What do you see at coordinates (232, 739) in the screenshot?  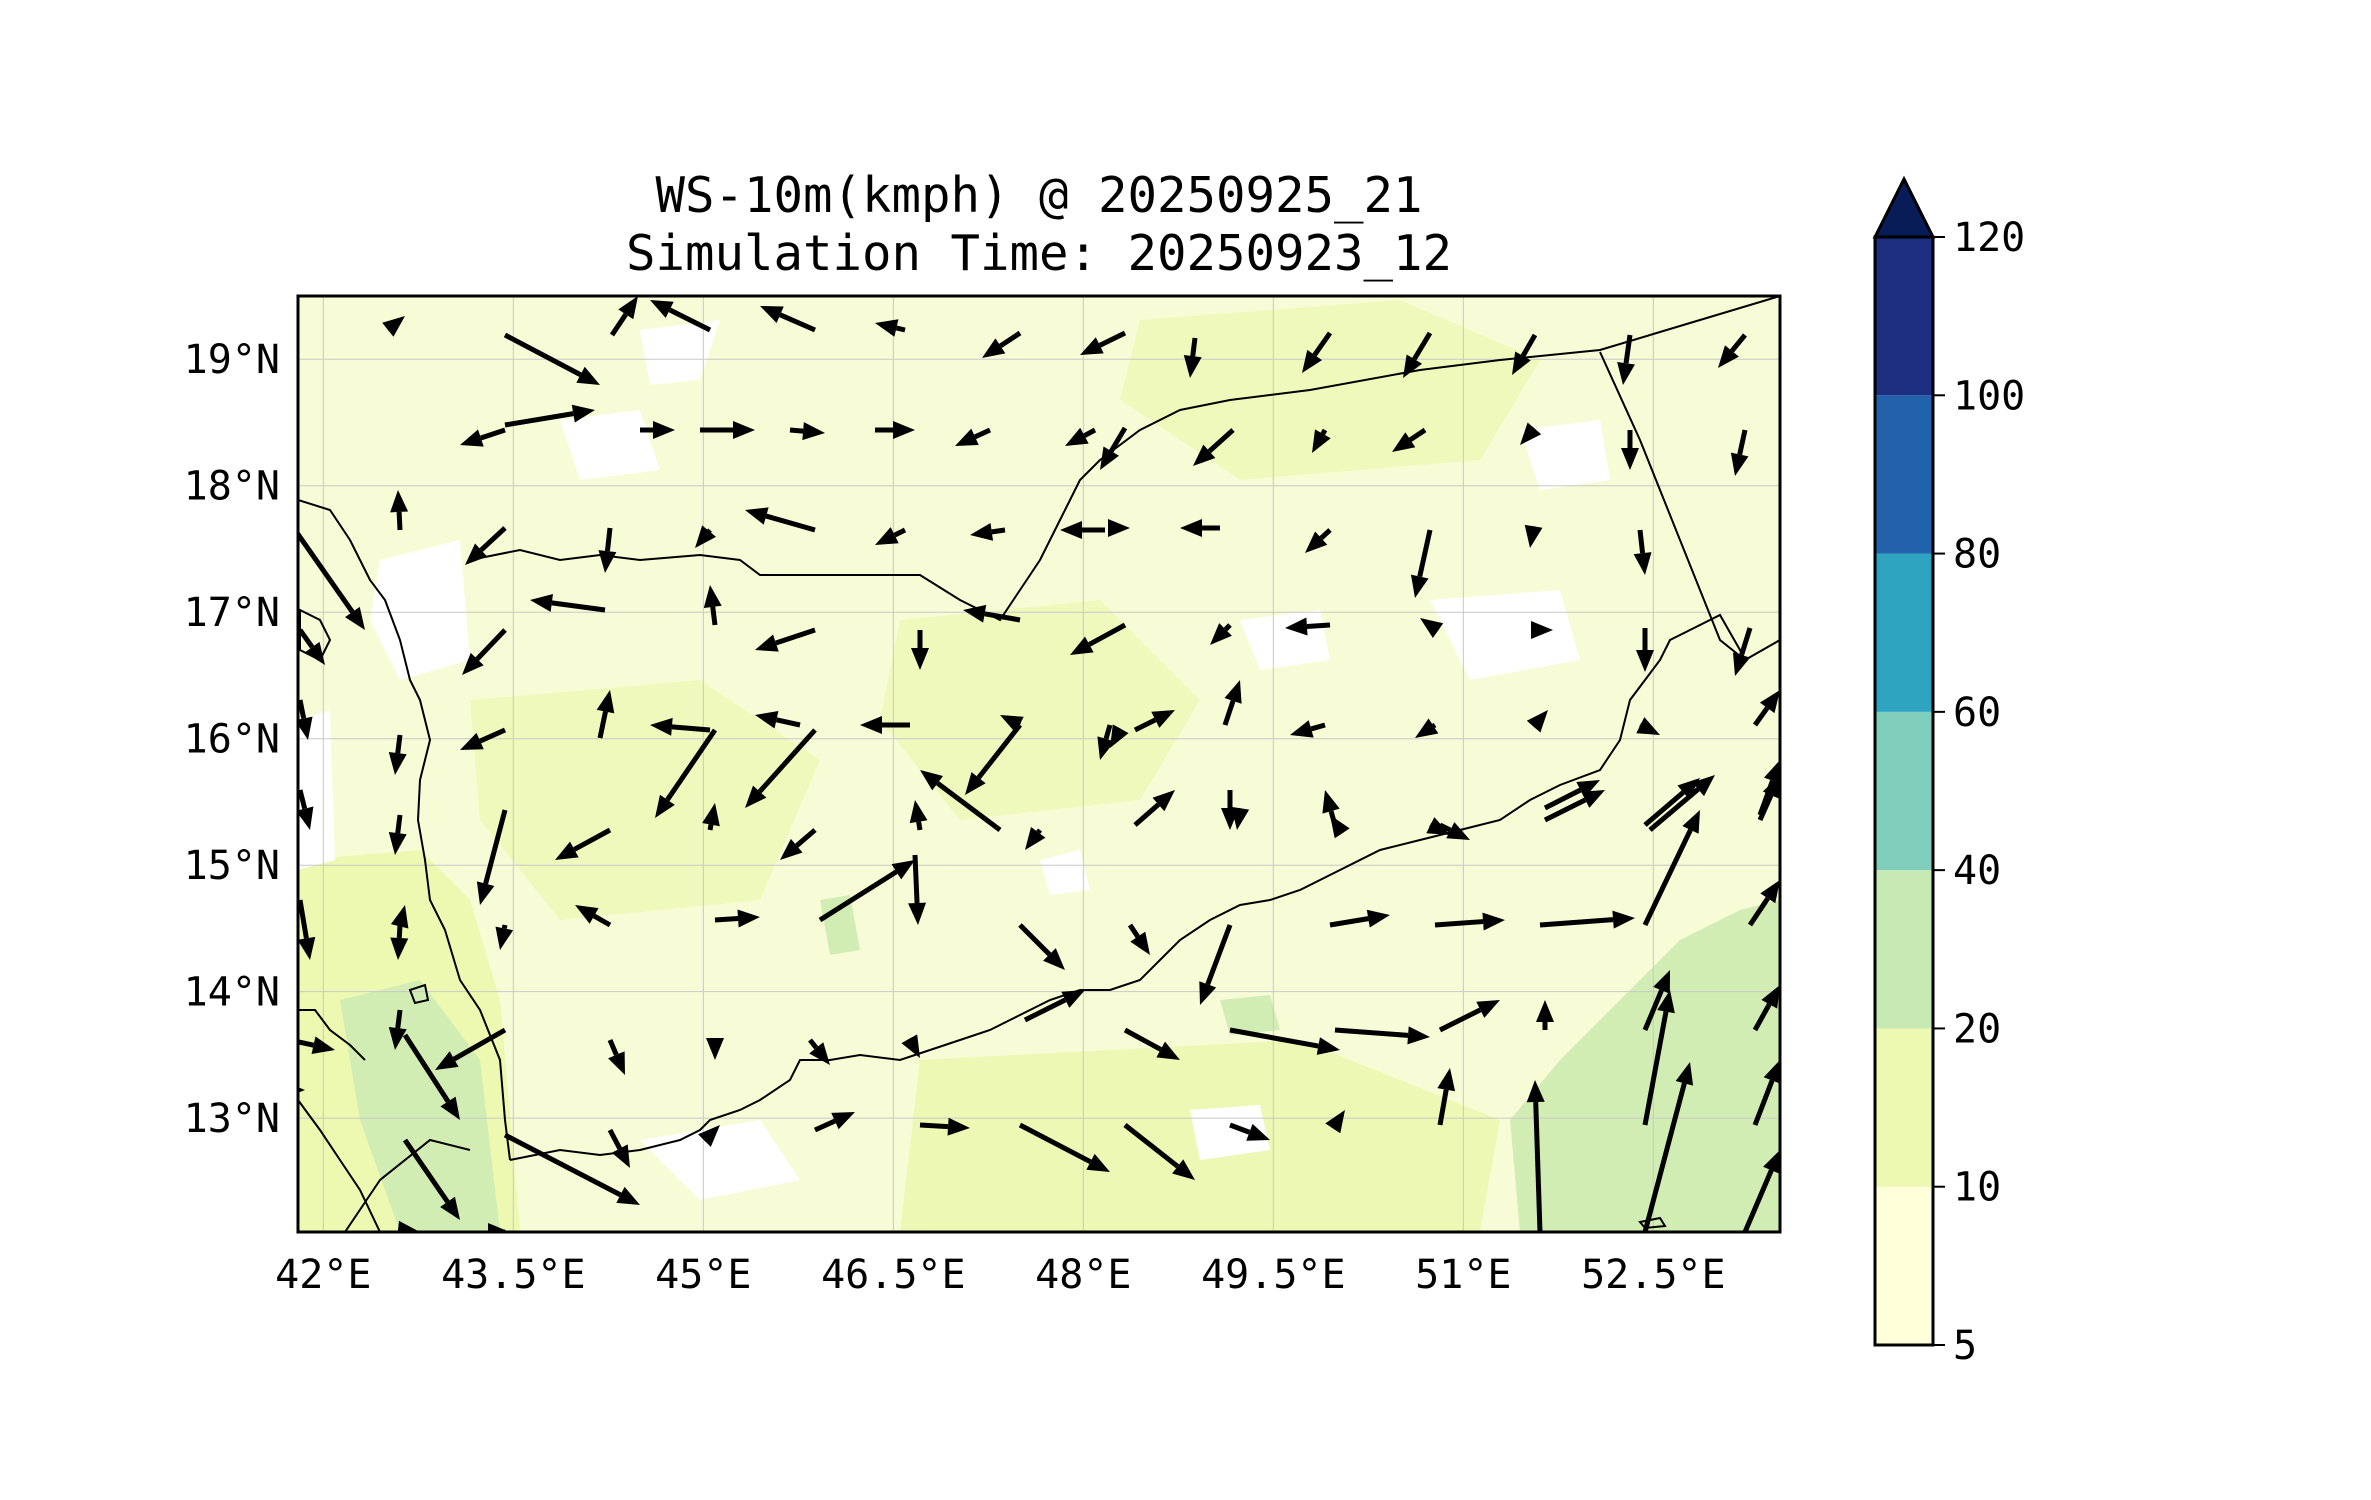 I see `y-axis-tick-labels: 19°N 18°N 17°N 16°N 15°N 14°N 13°N` at bounding box center [232, 739].